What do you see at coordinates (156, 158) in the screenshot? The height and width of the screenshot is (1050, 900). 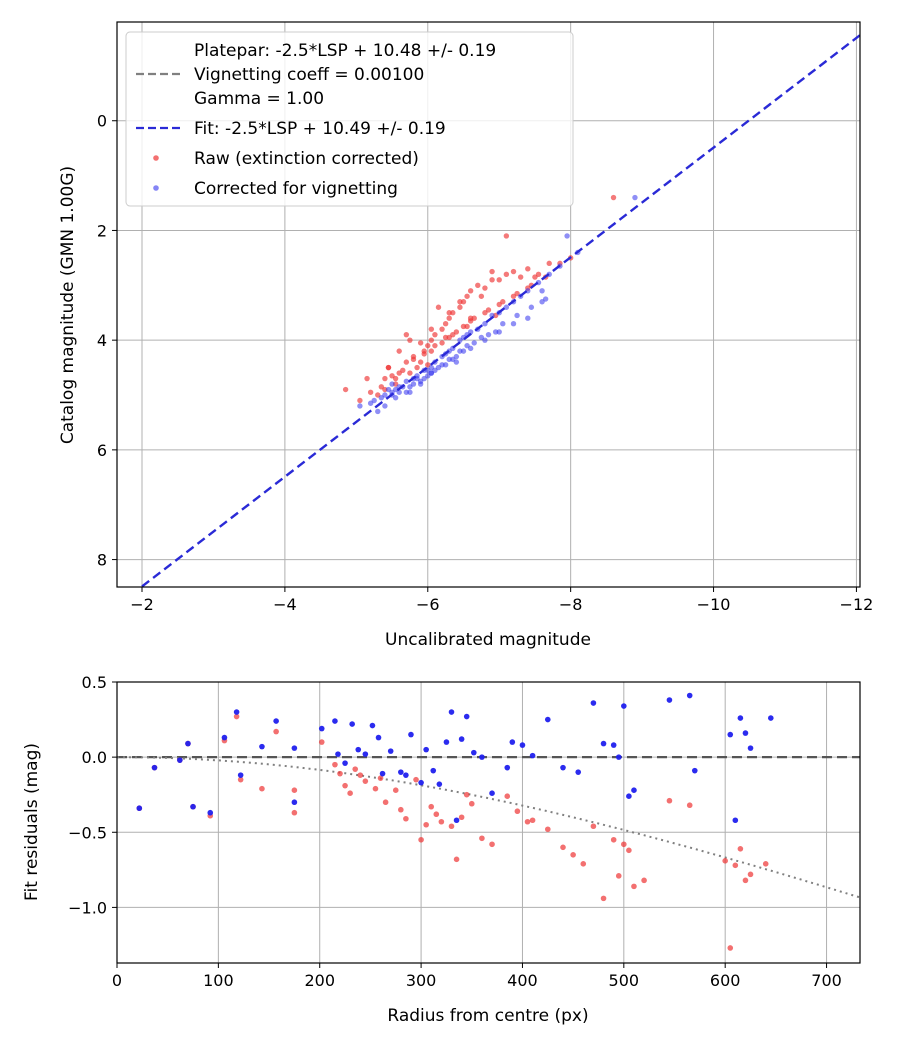 I see `legend-raw-swatch` at bounding box center [156, 158].